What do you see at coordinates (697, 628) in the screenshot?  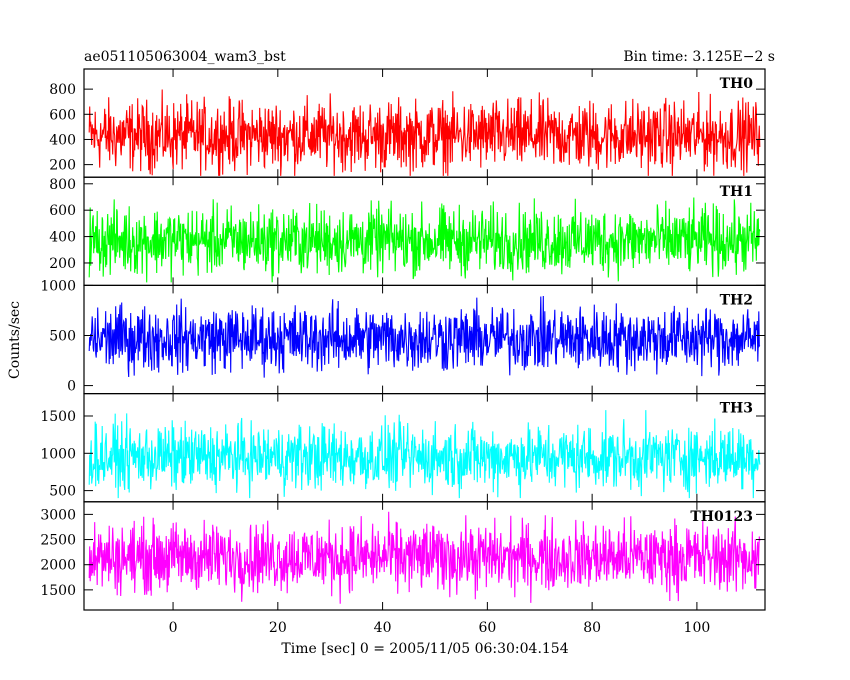 I see `x-tick-label: 100` at bounding box center [697, 628].